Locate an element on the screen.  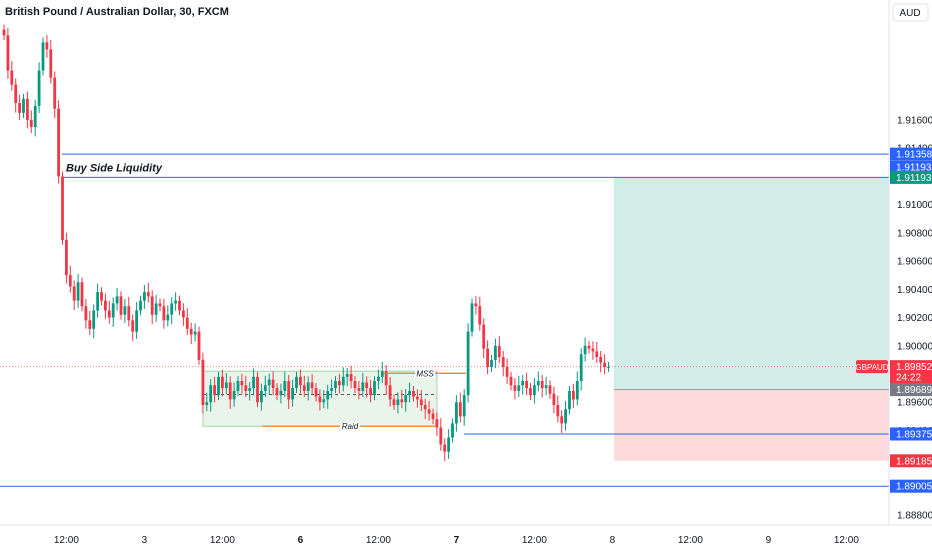
time-axis: 12:00 3 12:00 6 12:00 7 12:00 8 12:00 9 12:00 is located at coordinates (456, 540).